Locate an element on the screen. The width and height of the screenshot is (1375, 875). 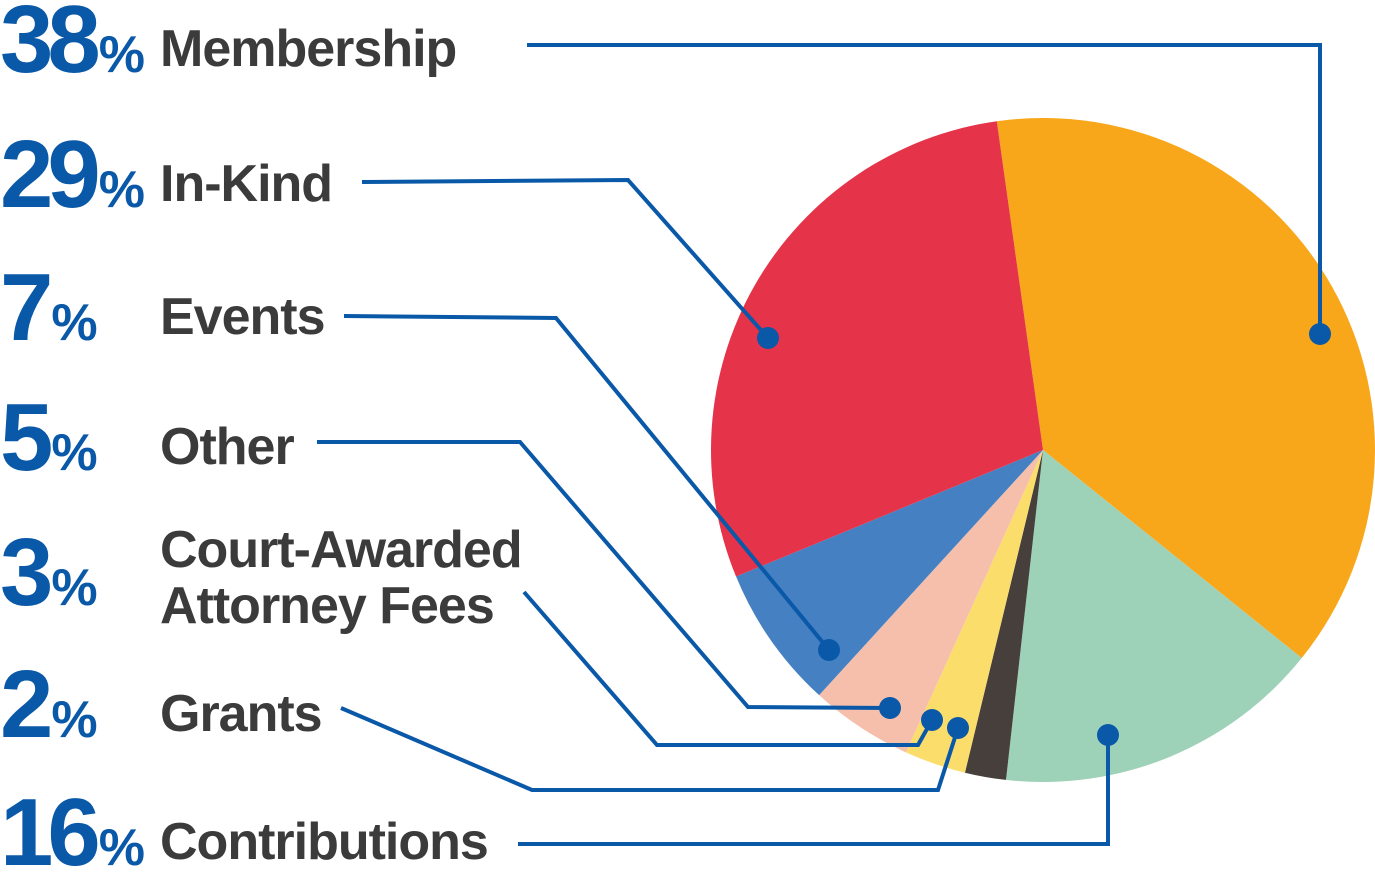
leader-dot-in-kind is located at coordinates (768, 338).